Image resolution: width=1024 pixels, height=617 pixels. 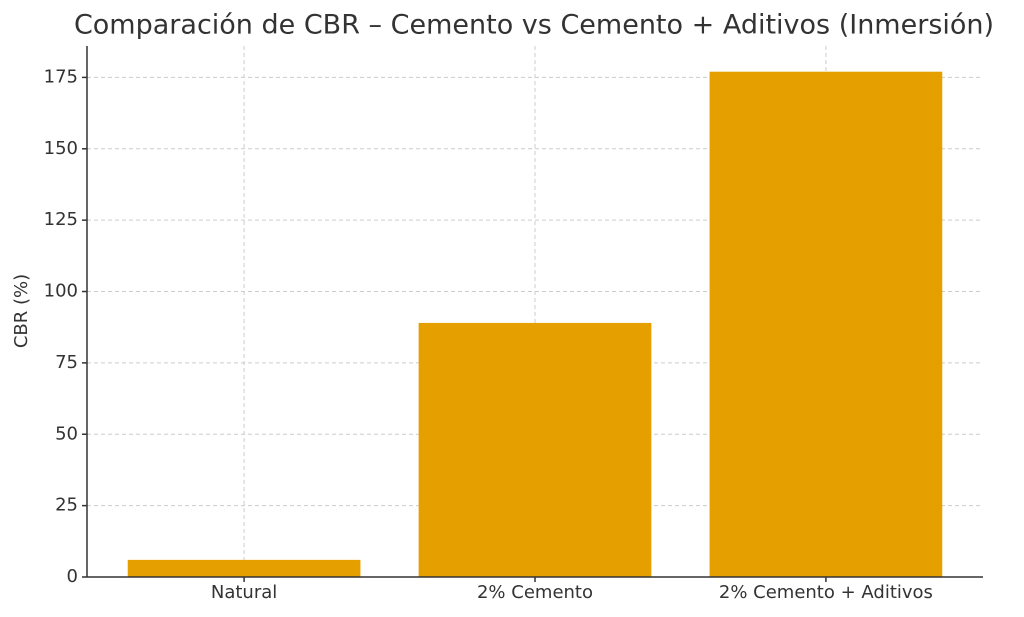 I want to click on y-tick-label: 25, so click(x=66, y=505).